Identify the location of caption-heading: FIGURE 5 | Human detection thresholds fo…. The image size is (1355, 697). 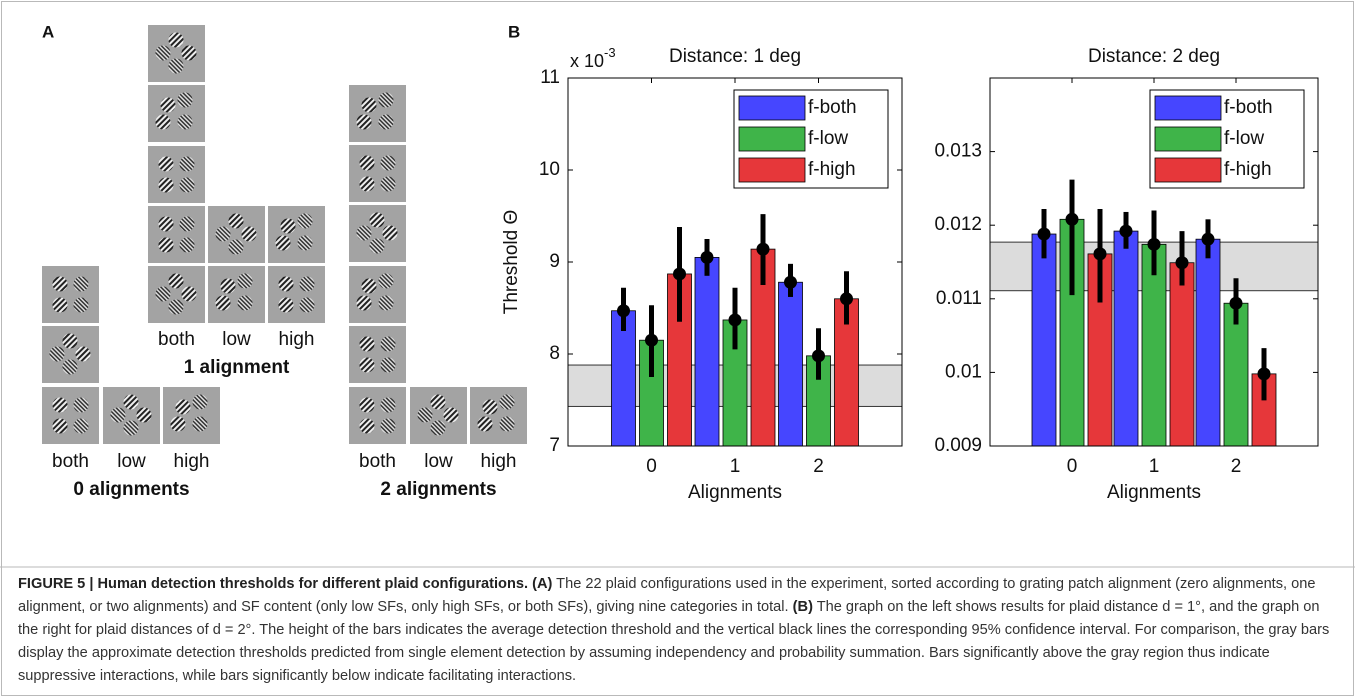
(273, 584).